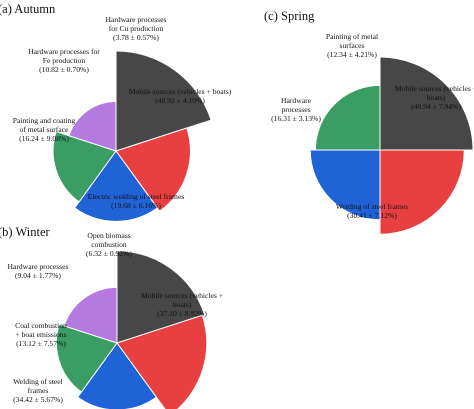  Describe the element at coordinates (38, 381) in the screenshot. I see `winter-slice-label-1-line-0: Welding of steel` at that location.